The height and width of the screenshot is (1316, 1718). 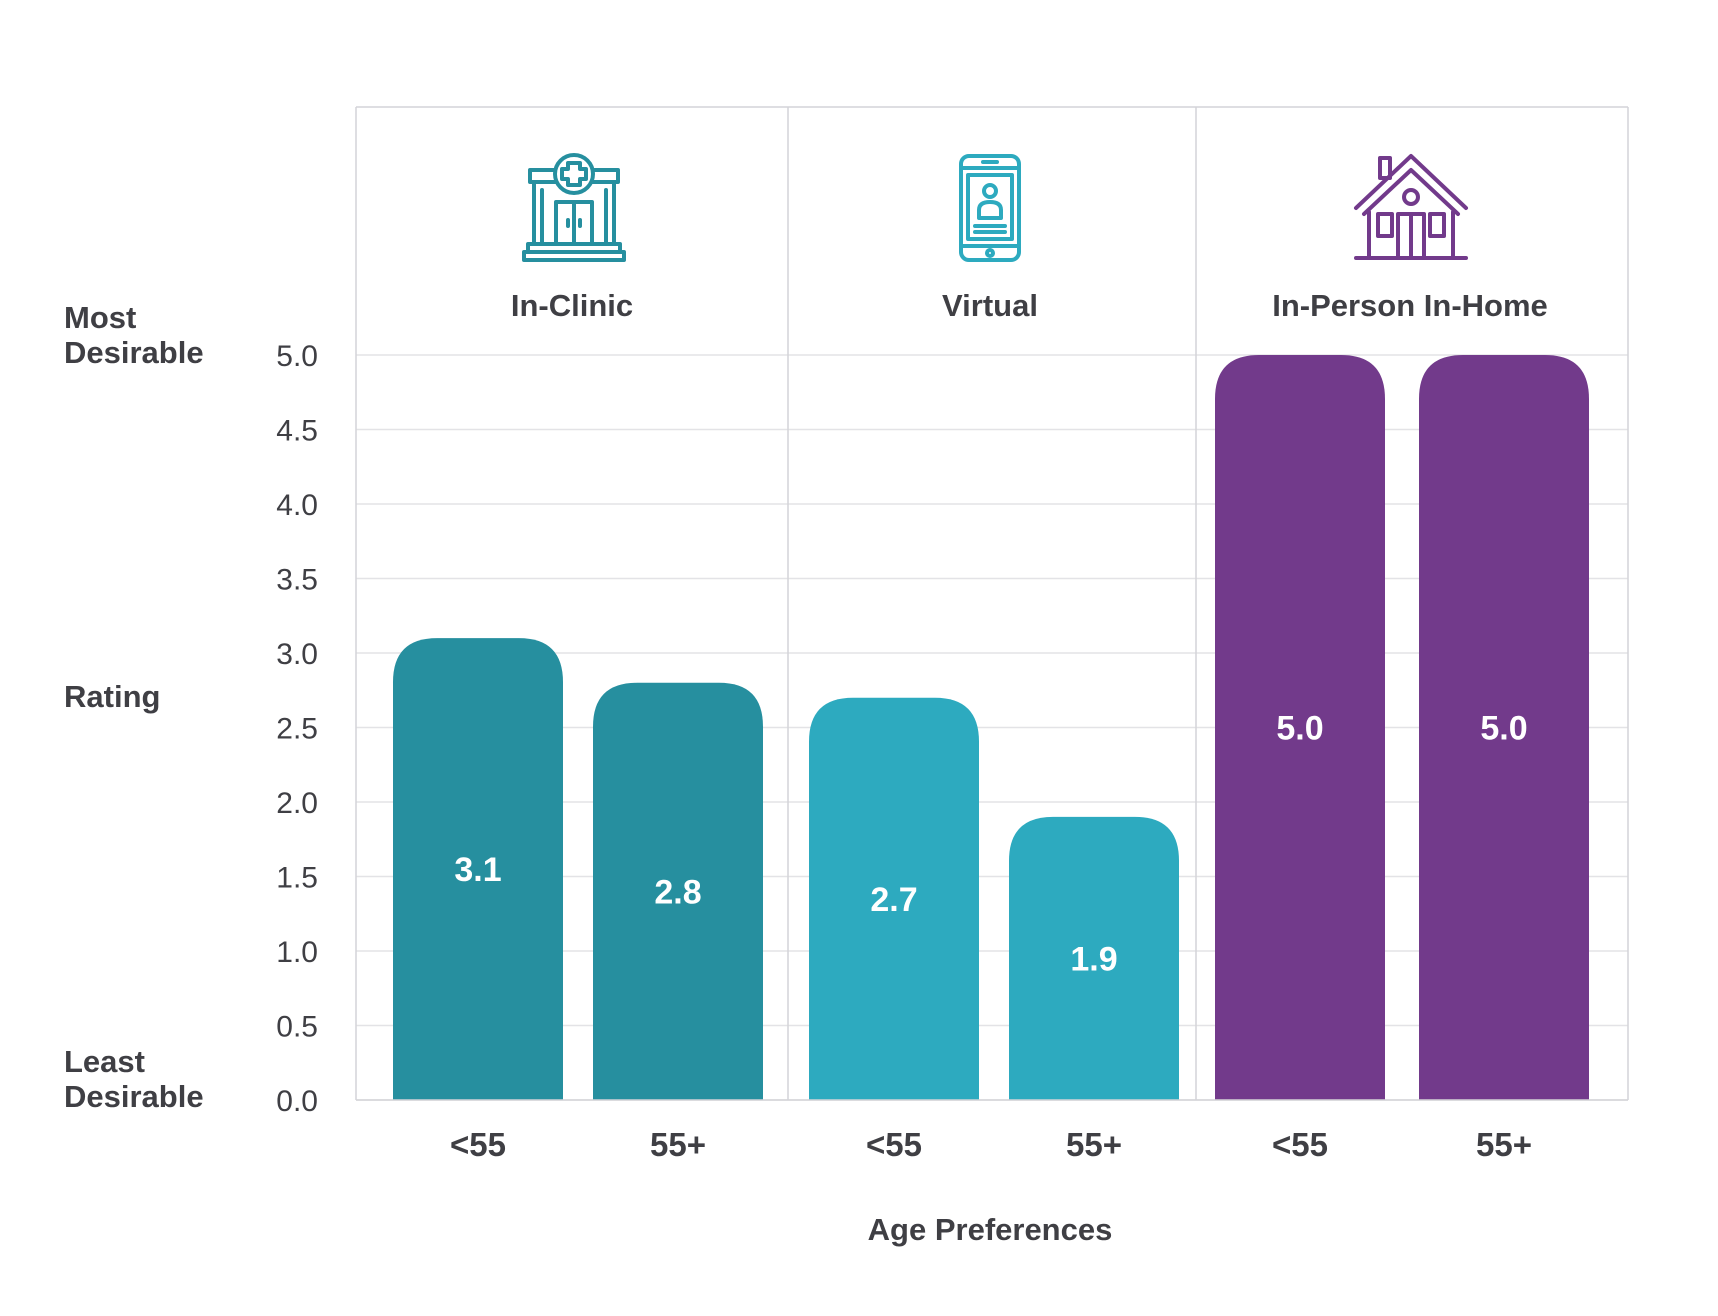 I want to click on y-tick-label: 1.0, so click(x=297, y=952).